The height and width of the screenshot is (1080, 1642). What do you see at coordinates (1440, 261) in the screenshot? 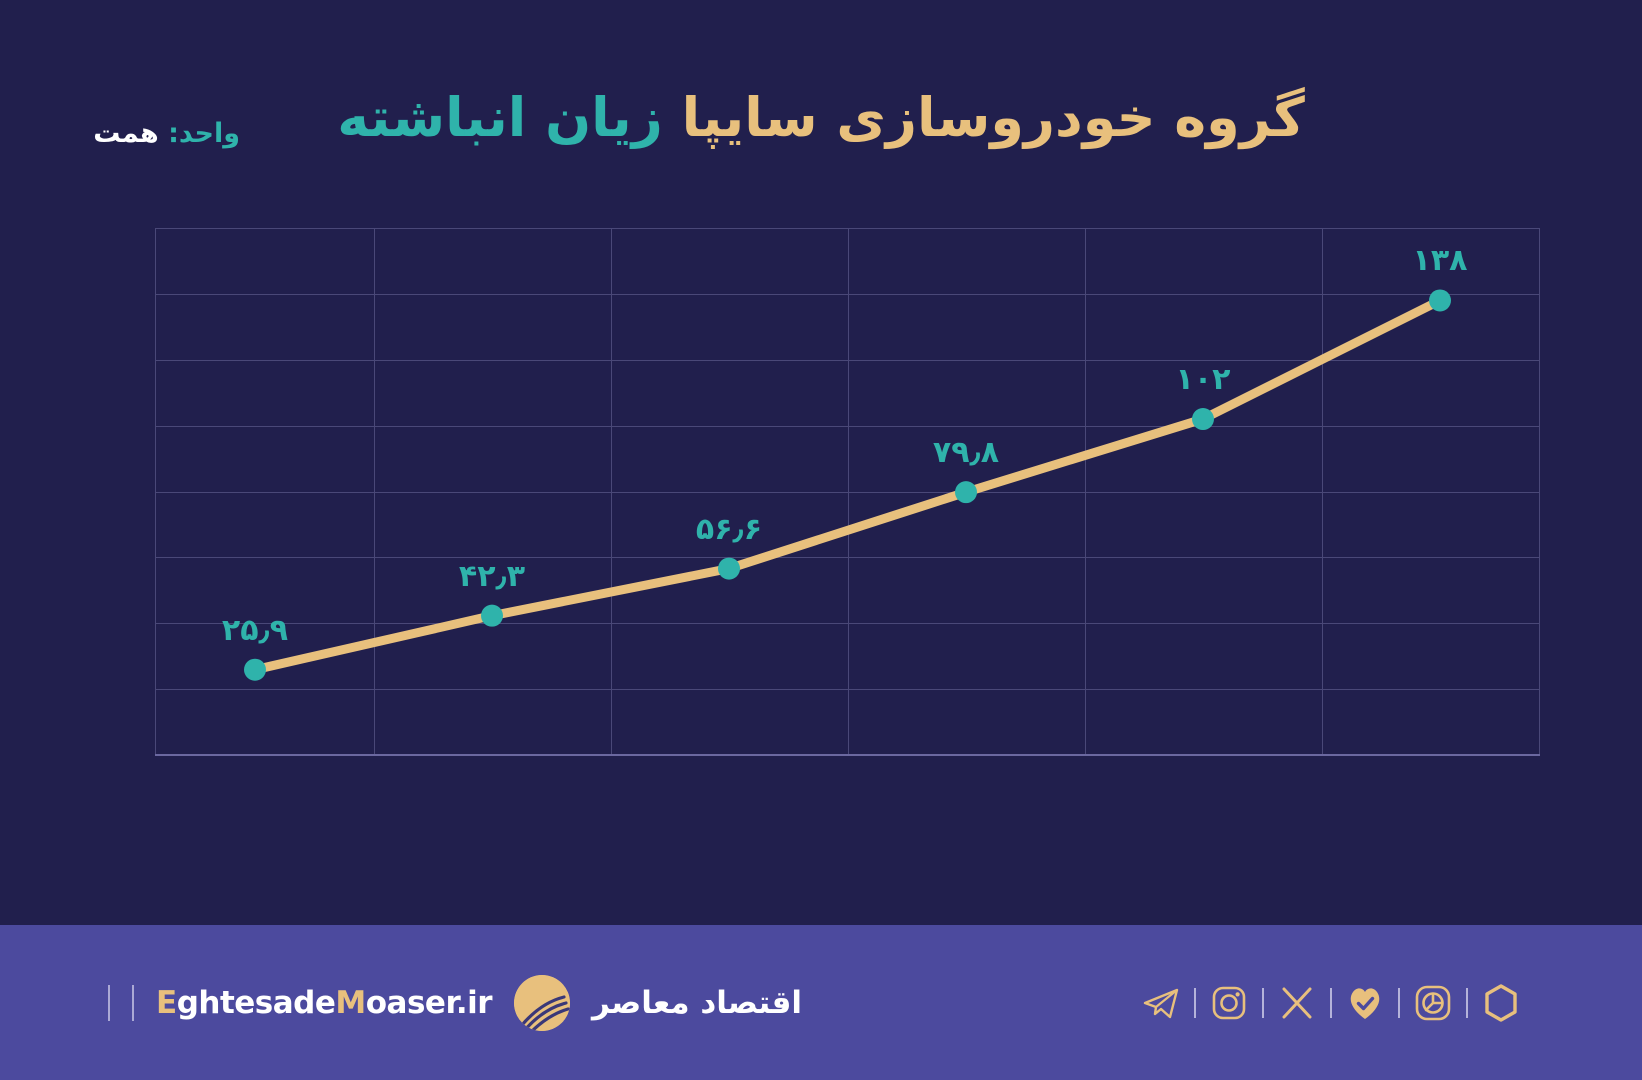
I see `data-point-label: ۱۳۸` at bounding box center [1440, 261].